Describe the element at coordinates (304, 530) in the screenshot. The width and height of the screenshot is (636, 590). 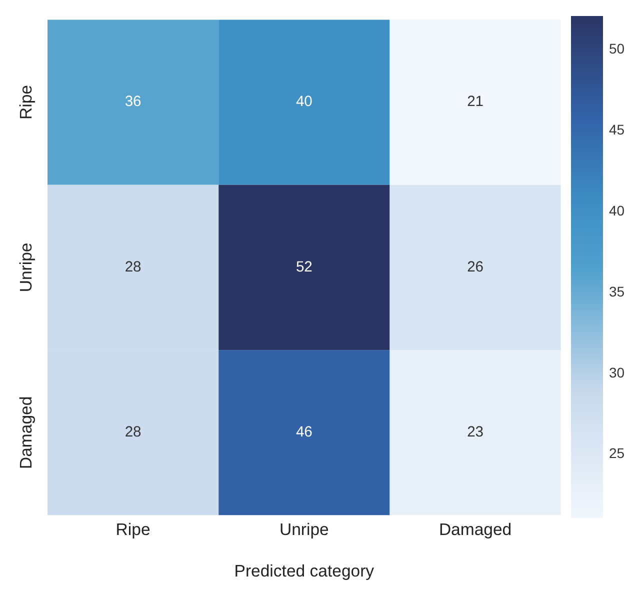
I see `x-tick-label: Unripe` at that location.